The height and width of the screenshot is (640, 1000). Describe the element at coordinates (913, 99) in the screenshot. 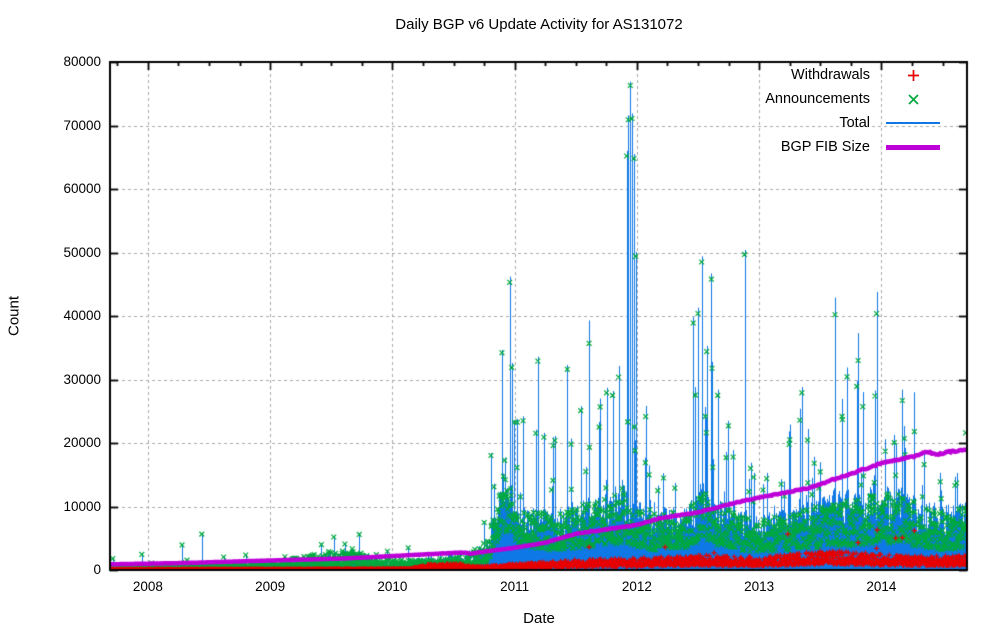

I see `cross-marker-icon` at that location.